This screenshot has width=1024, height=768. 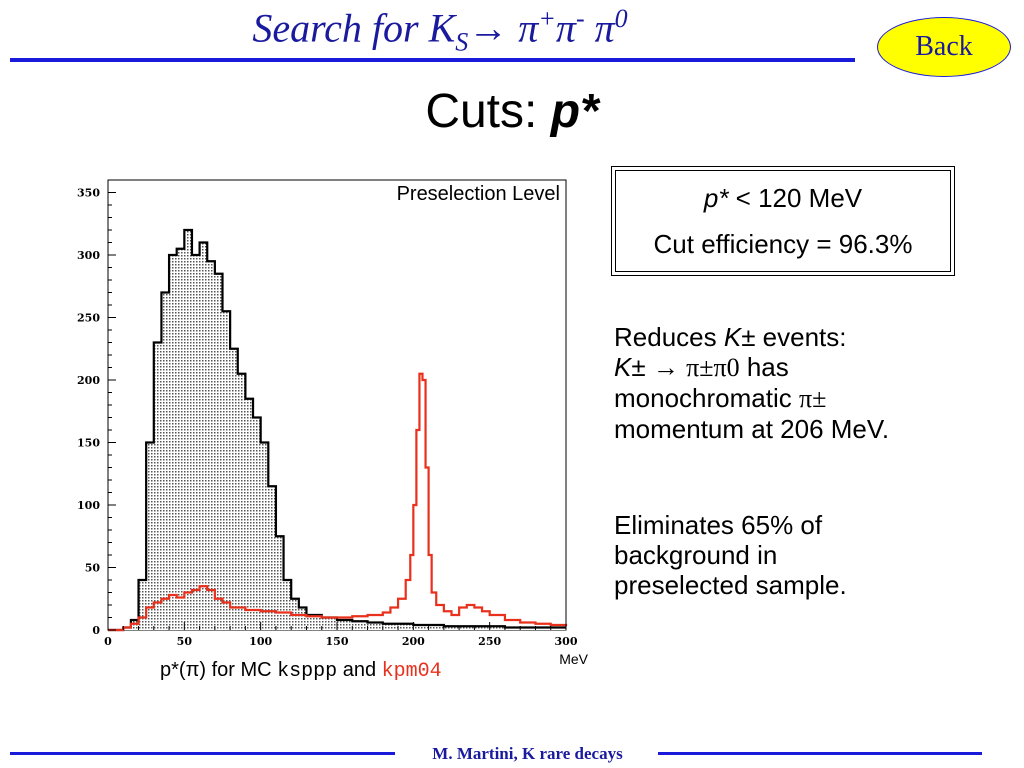 I want to click on footer-rule-right, so click(x=820, y=753).